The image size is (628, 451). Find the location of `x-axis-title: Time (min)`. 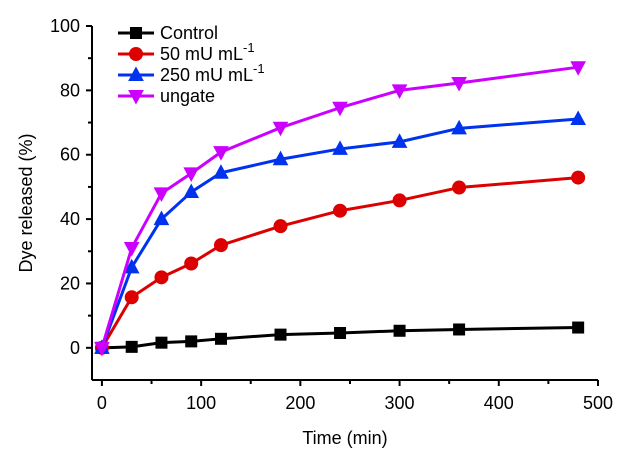

x-axis-title: Time (min) is located at coordinates (344, 438).